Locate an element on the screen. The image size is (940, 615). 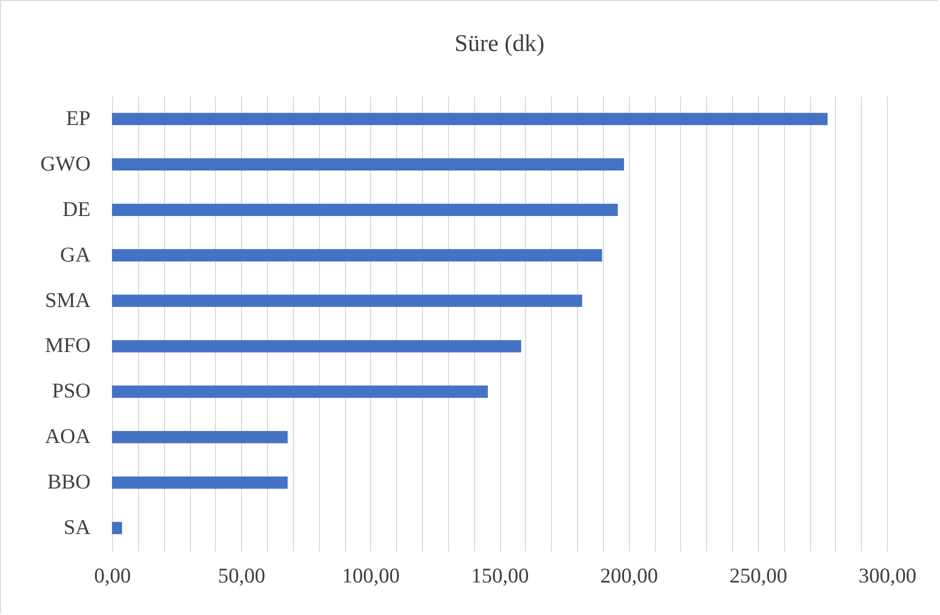
x-tick-label: 250,00 is located at coordinates (758, 576).